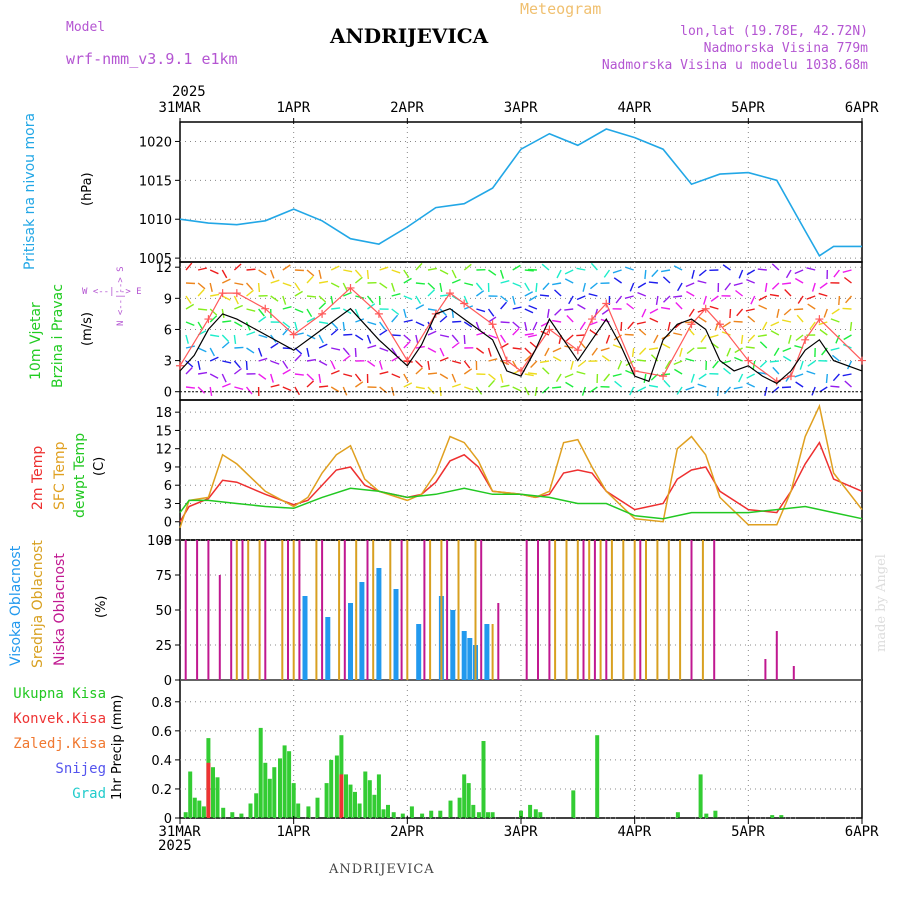  I want to click on top-date-label: 1APR, so click(293, 108).